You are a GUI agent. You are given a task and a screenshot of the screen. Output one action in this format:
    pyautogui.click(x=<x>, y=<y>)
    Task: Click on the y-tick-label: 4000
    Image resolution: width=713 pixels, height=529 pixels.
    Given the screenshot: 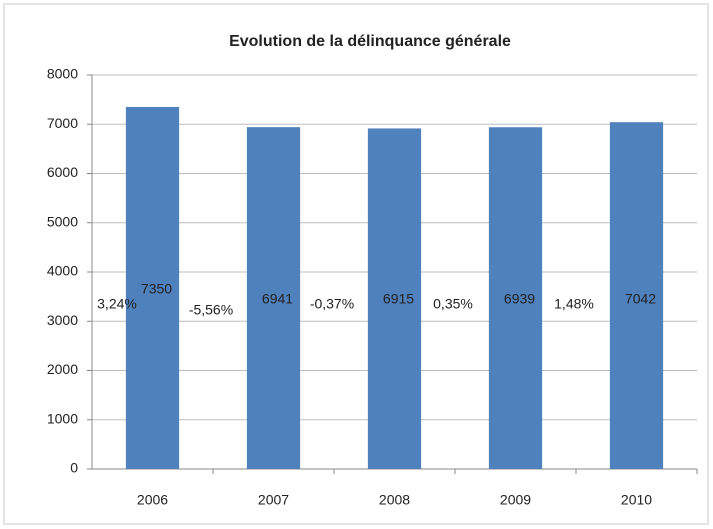 What is the action you would take?
    pyautogui.click(x=62, y=271)
    